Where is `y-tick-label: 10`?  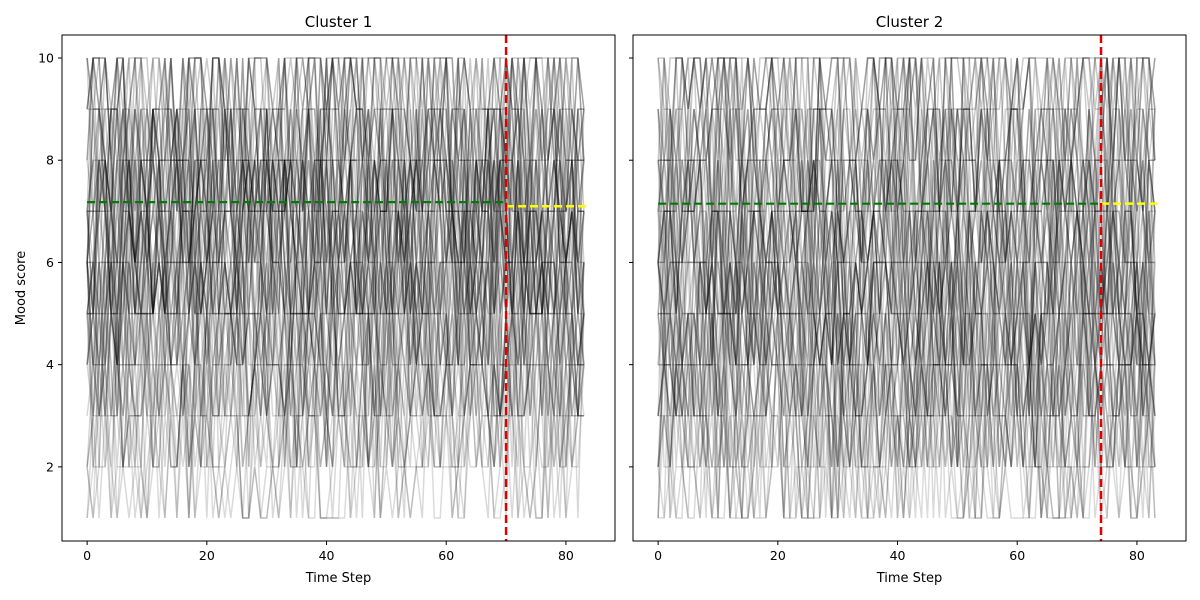
y-tick-label: 10 is located at coordinates (46, 58).